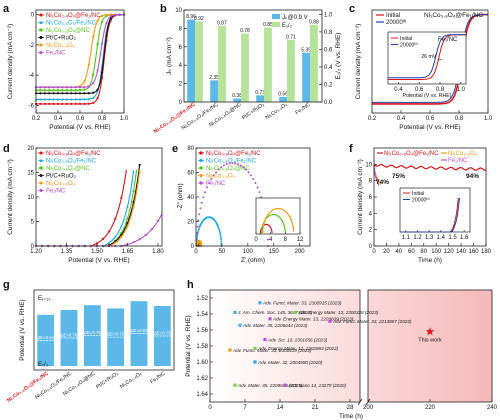  What do you see at coordinates (435, 210) in the screenshot?
I see `inset-frame` at bounding box center [435, 210].